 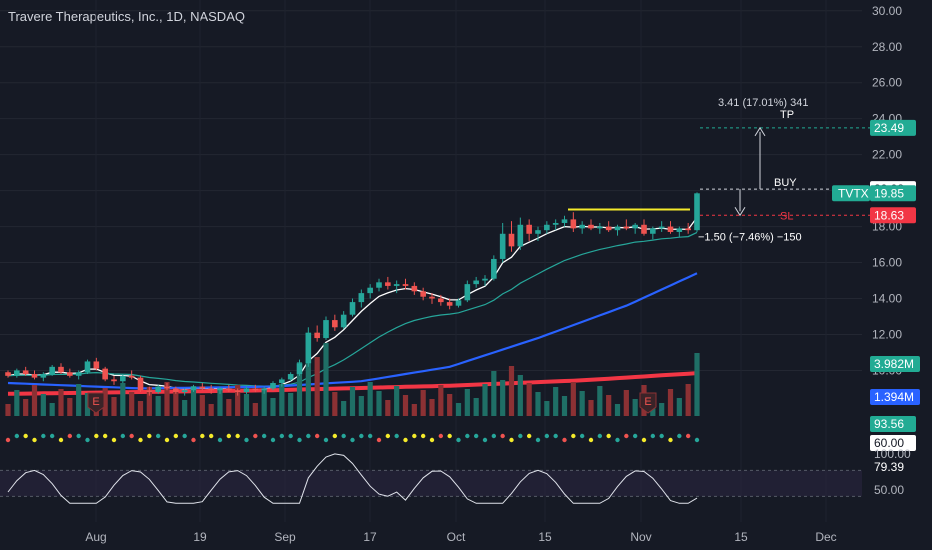 What do you see at coordinates (200, 537) in the screenshot?
I see `date-tick-label: 19` at bounding box center [200, 537].